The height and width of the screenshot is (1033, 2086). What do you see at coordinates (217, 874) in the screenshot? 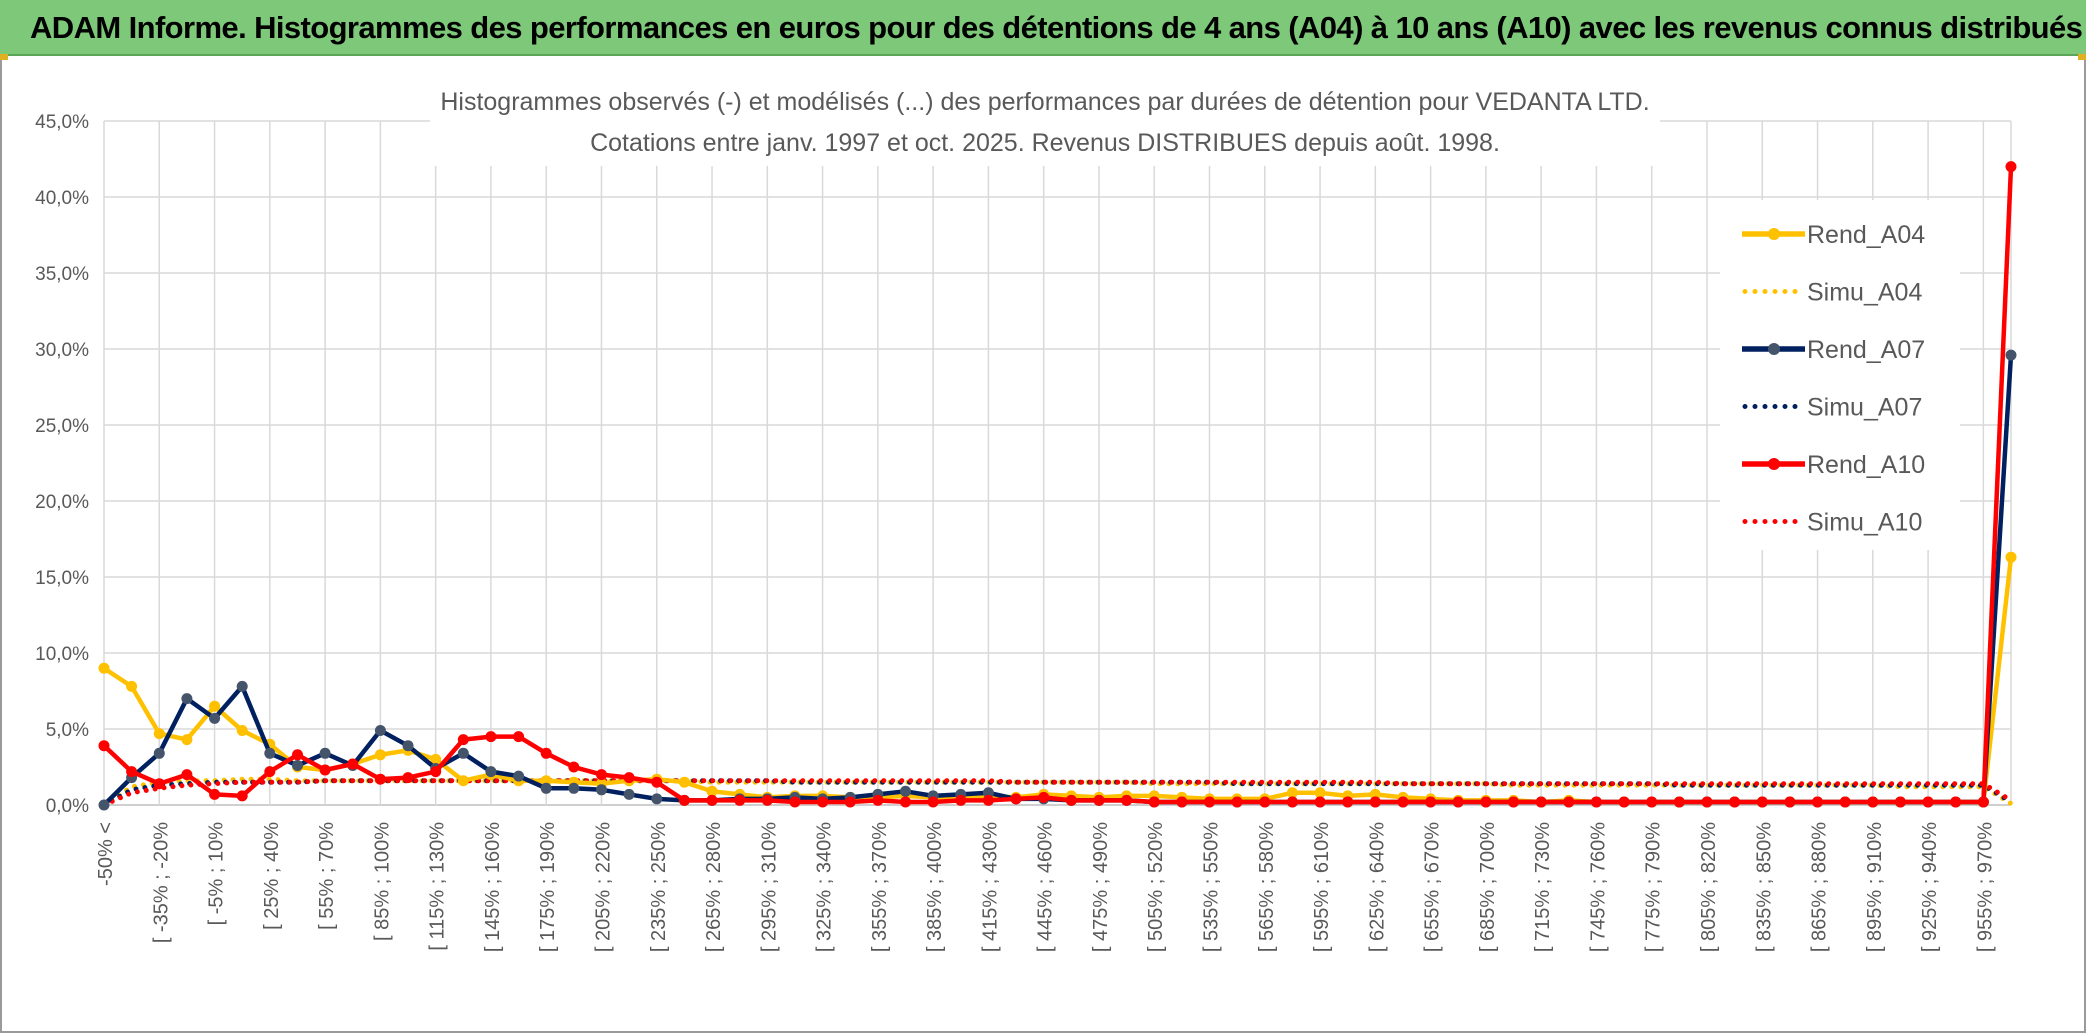
I see `x-tick-label: [ -5% ; 10%` at bounding box center [217, 874].